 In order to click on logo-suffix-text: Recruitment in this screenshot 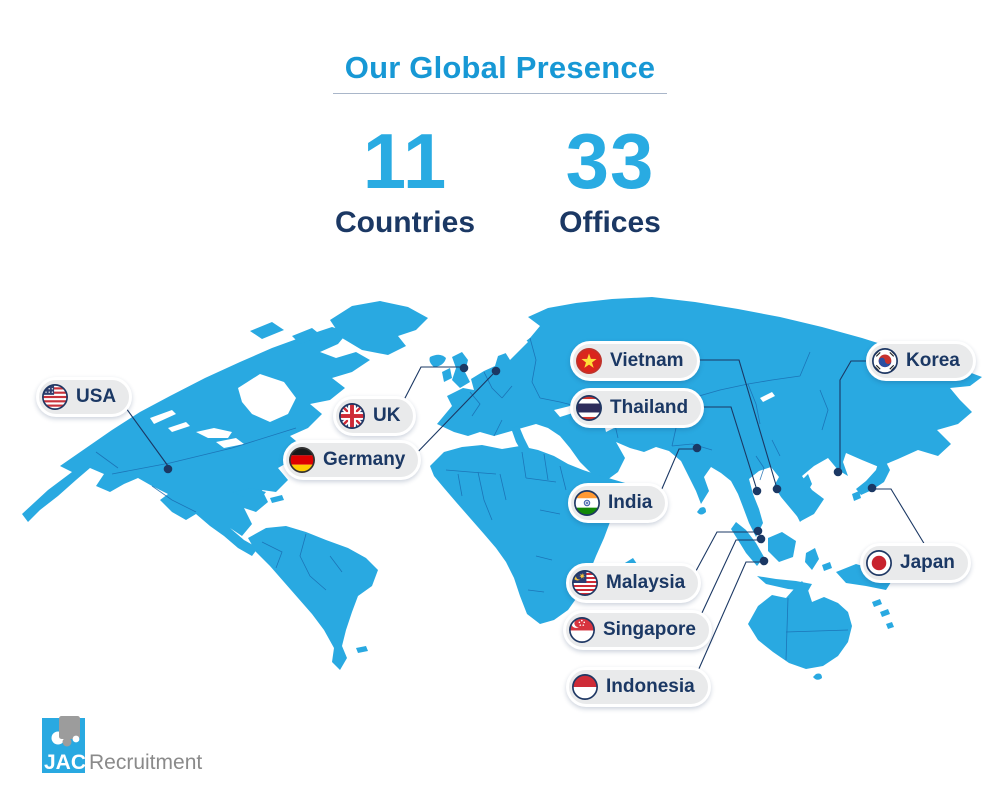, I will do `click(145, 762)`.